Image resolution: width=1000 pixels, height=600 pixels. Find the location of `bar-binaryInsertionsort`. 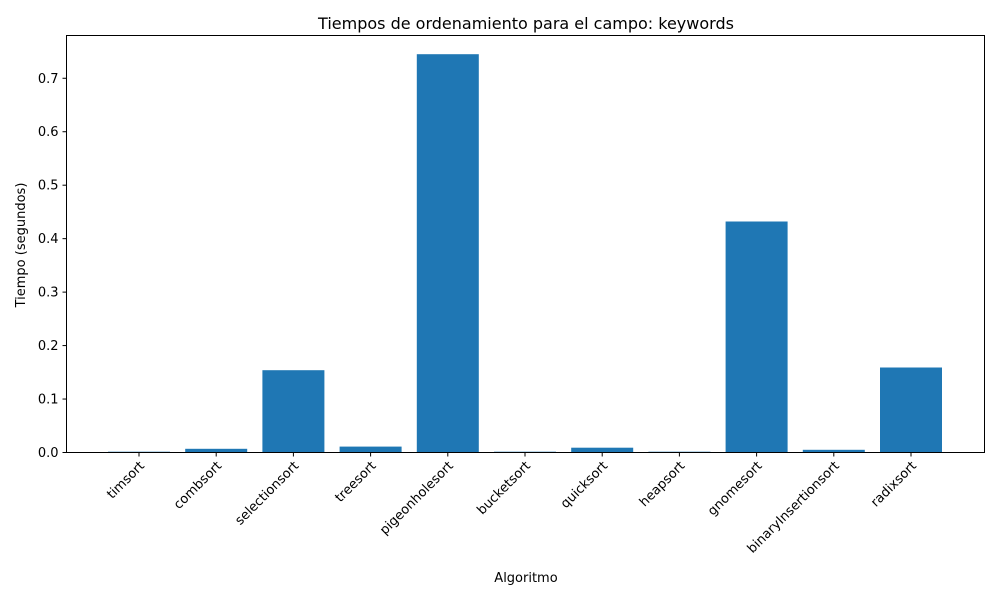

bar-binaryInsertionsort is located at coordinates (833, 451).